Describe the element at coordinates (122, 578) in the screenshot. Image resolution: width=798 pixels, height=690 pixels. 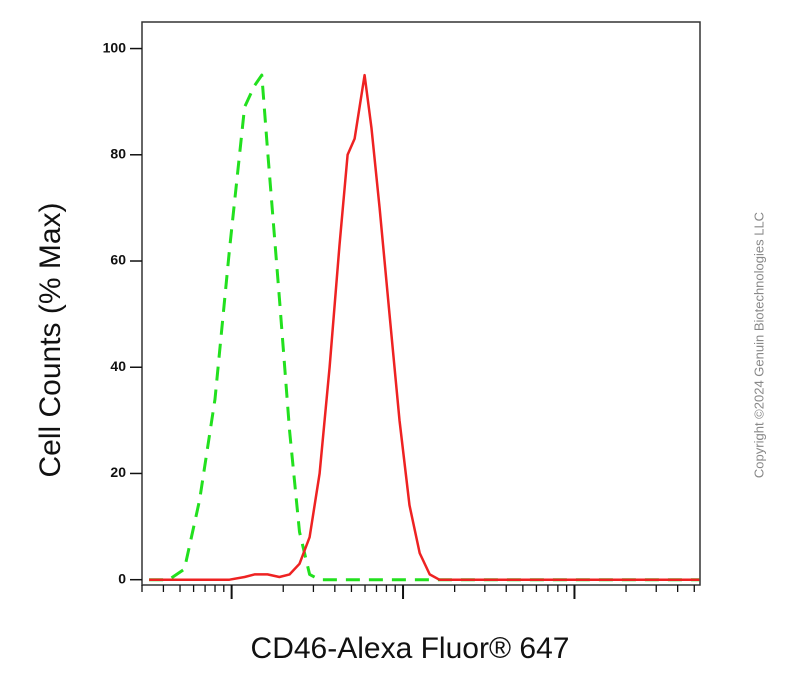
I see `y-tick-label: 0` at that location.